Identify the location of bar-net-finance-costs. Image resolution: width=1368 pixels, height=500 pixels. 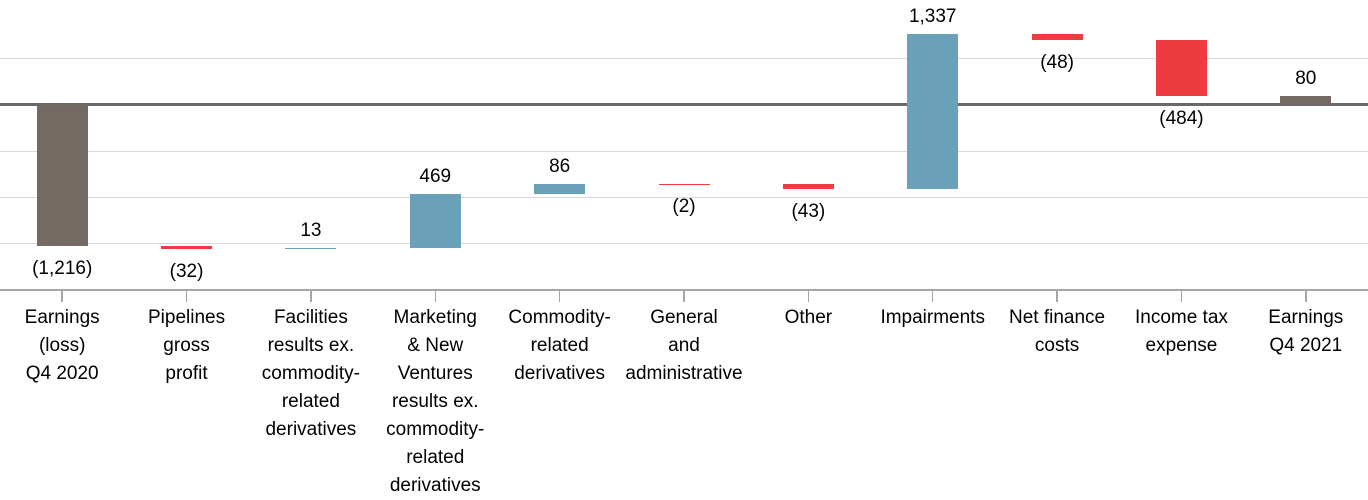
(1057, 37).